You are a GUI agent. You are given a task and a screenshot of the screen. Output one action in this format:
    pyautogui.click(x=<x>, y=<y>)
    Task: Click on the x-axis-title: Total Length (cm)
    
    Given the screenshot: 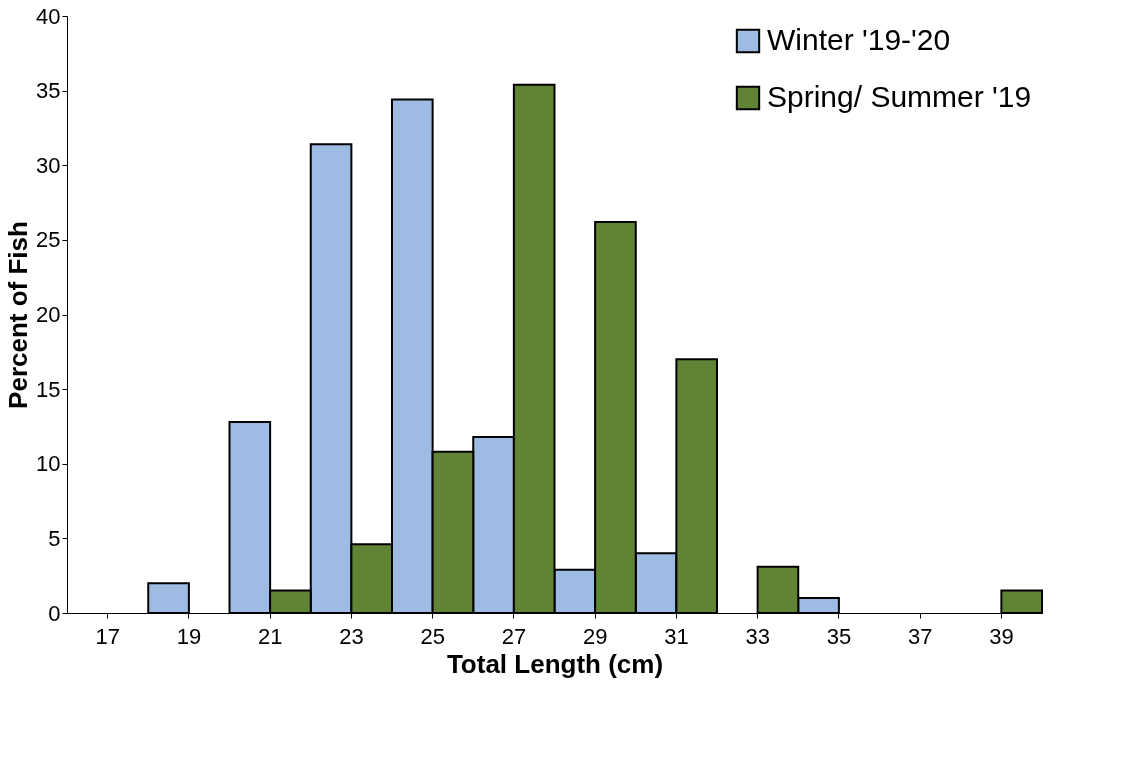 What is the action you would take?
    pyautogui.click(x=555, y=663)
    